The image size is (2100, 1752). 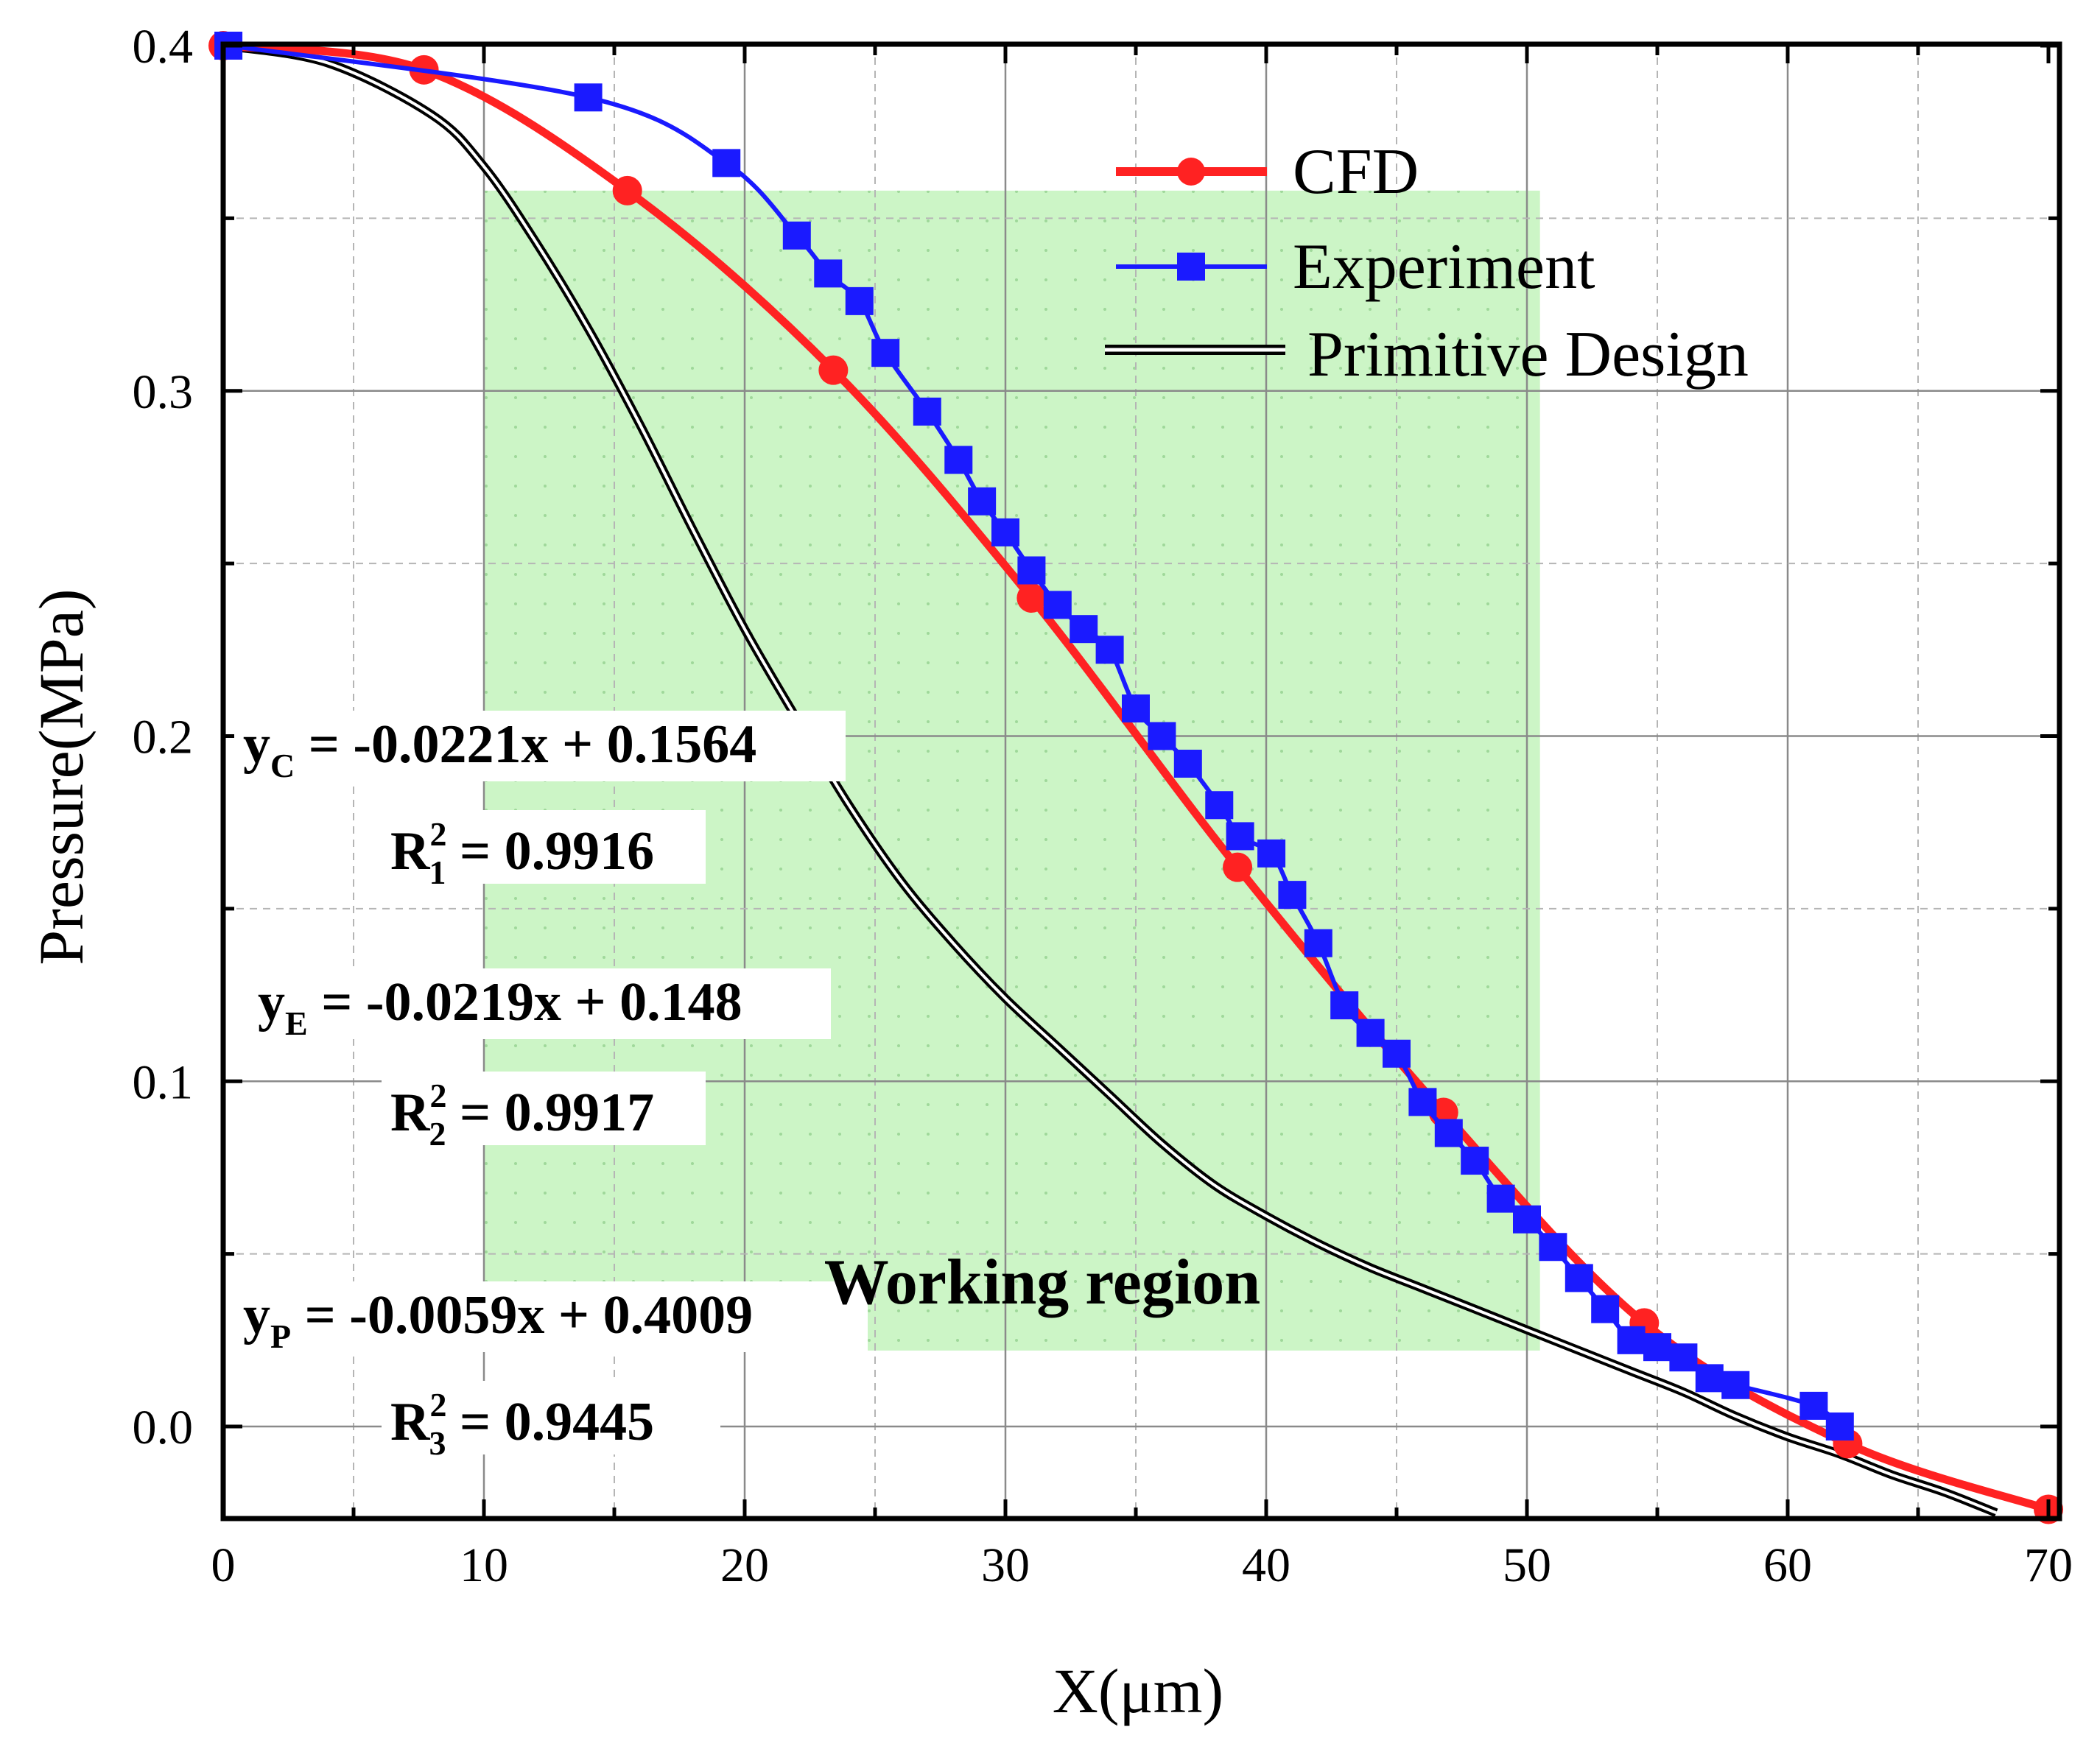 What do you see at coordinates (1528, 354) in the screenshot?
I see `legend-primitive-label: Primitive Design` at bounding box center [1528, 354].